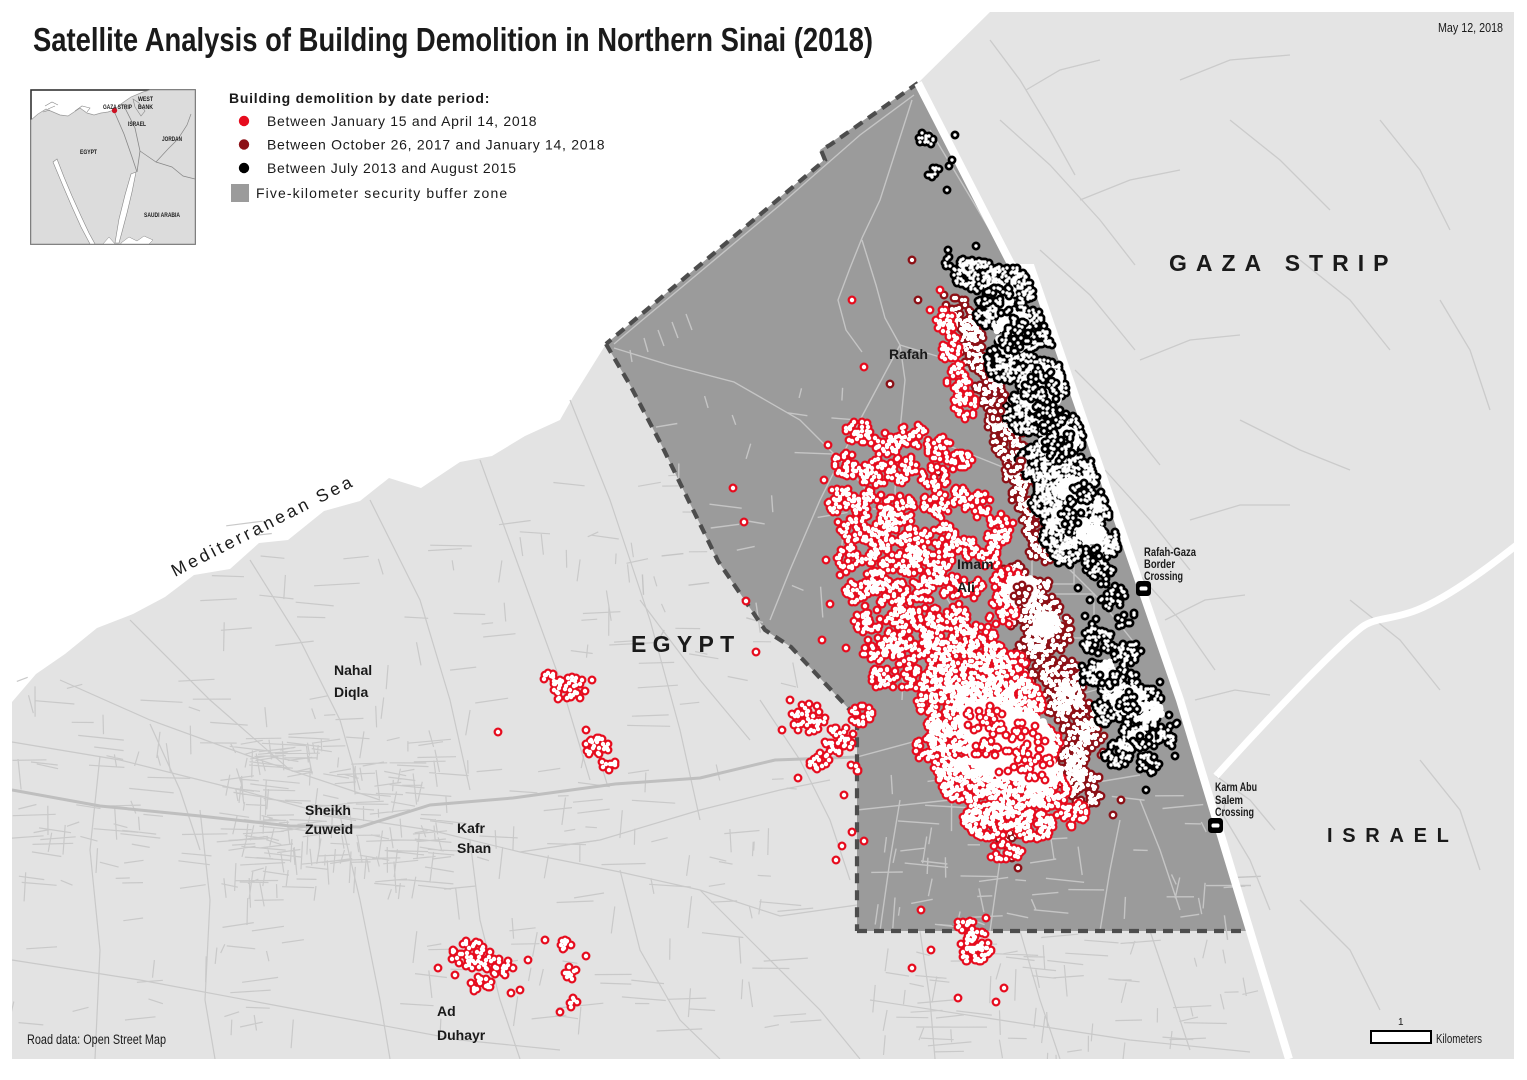 This screenshot has width=1527, height=1080. Describe the element at coordinates (162, 215) in the screenshot. I see `svg-text: SAUDI ARABIA` at that location.